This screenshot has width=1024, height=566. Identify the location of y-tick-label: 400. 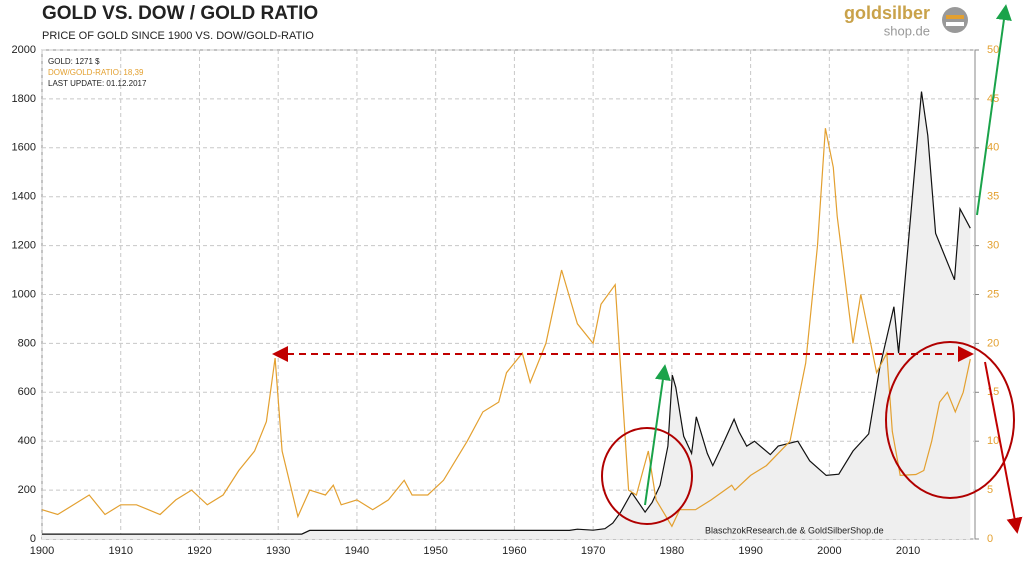
(27, 441).